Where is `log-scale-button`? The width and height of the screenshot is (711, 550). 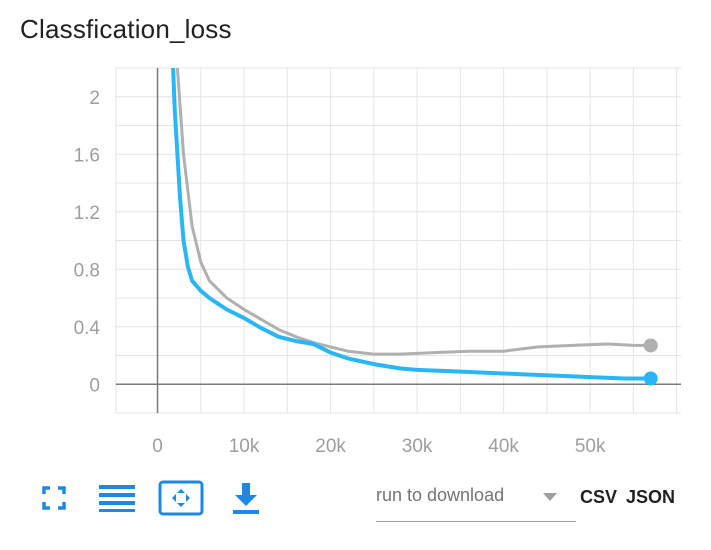
log-scale-button is located at coordinates (117, 498).